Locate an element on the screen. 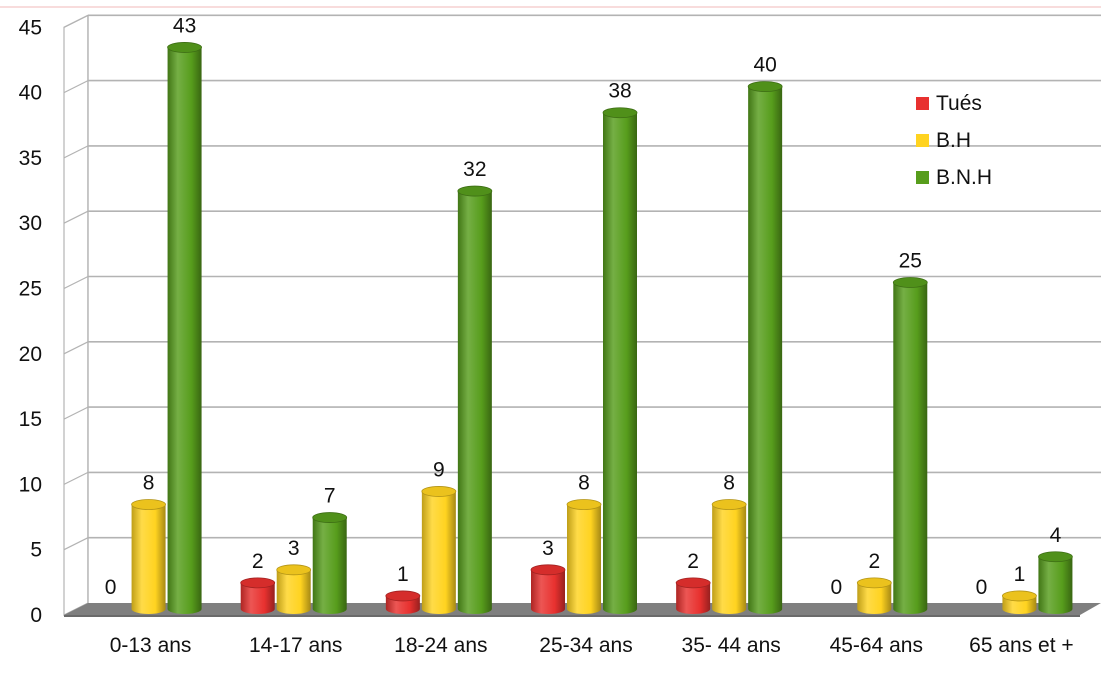  y-tick-label: 10 is located at coordinates (30, 484).